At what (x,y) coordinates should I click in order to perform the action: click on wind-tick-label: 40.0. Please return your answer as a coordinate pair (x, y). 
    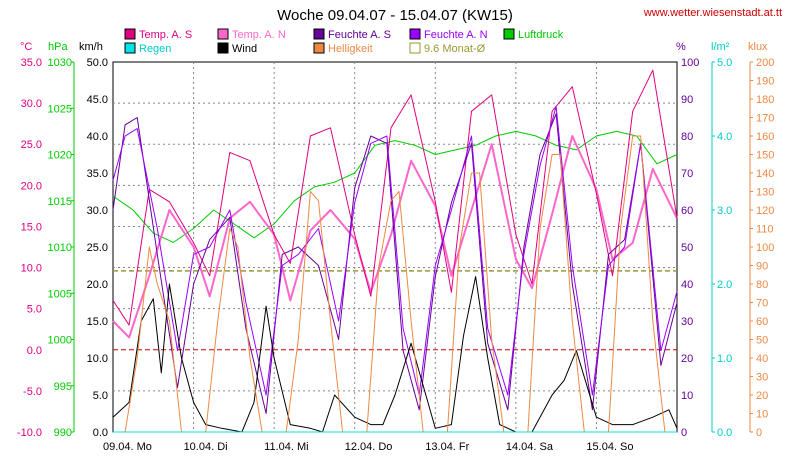
    Looking at the image, I should click on (97, 137).